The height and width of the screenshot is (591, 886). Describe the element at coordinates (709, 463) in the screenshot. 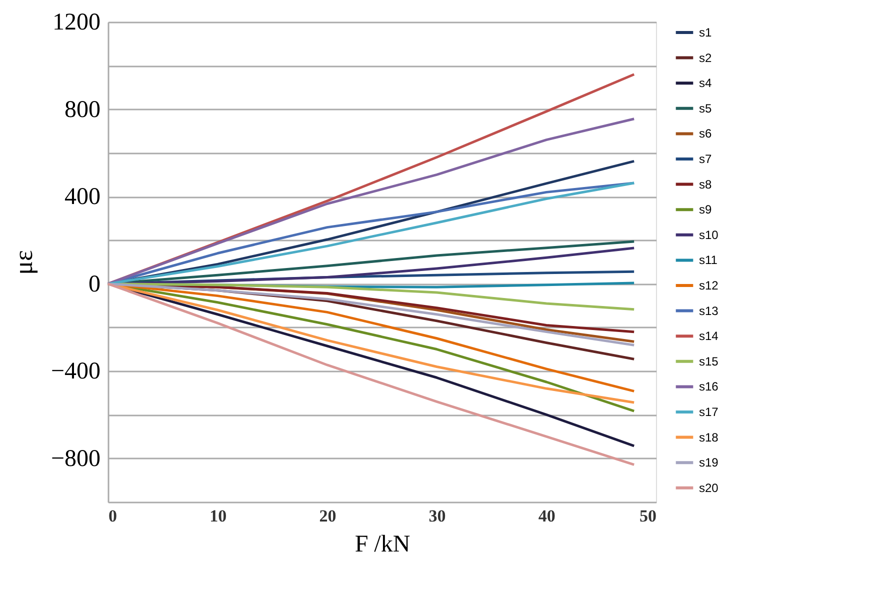

I see `legend-label: s19` at that location.